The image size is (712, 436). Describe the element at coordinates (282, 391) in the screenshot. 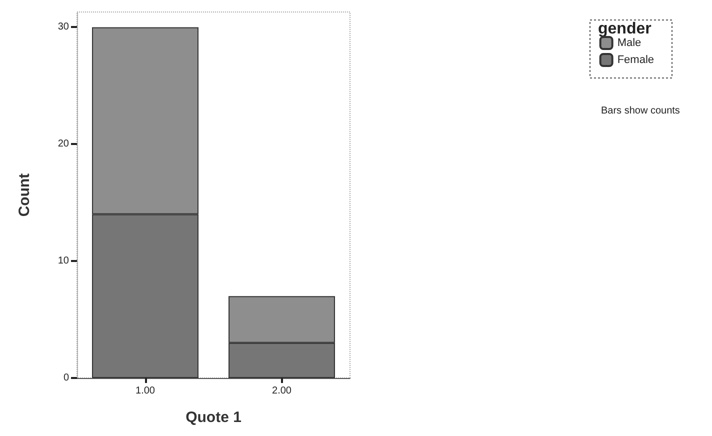

I see `x-tick-label: 2.00` at that location.